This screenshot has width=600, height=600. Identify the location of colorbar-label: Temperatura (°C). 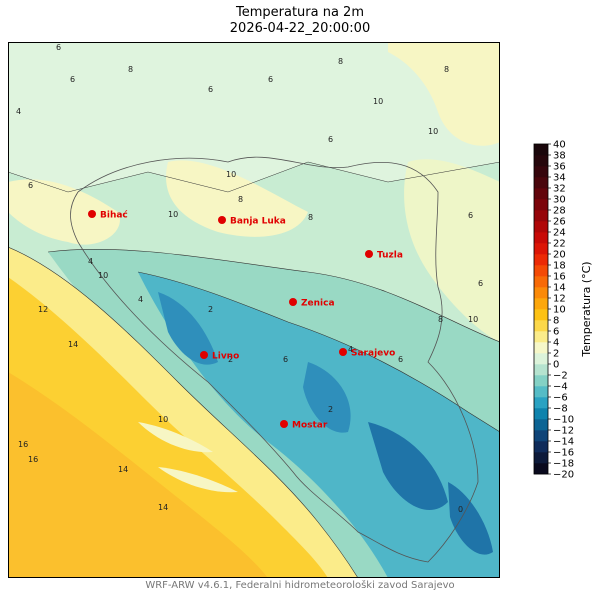
(586, 309).